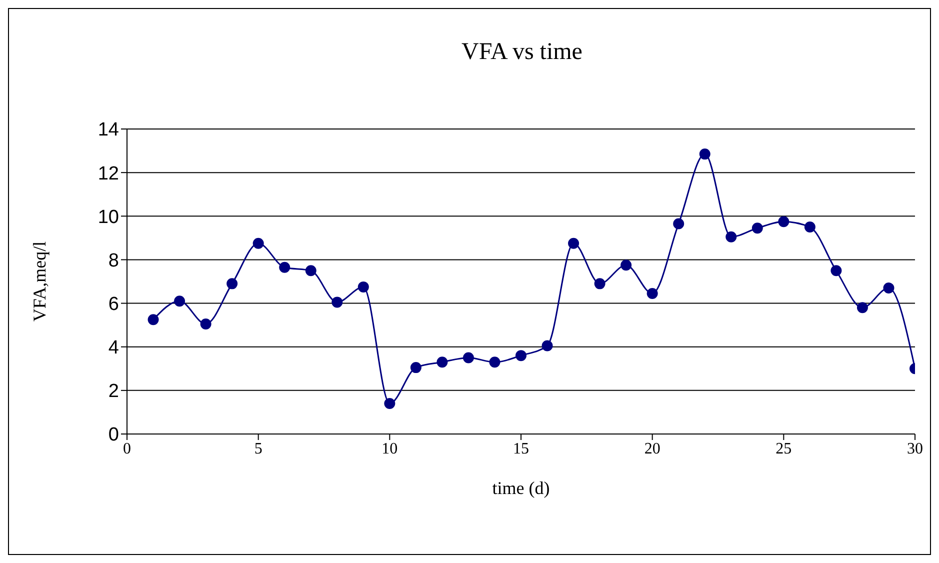  I want to click on x-tick-label: 10, so click(390, 449).